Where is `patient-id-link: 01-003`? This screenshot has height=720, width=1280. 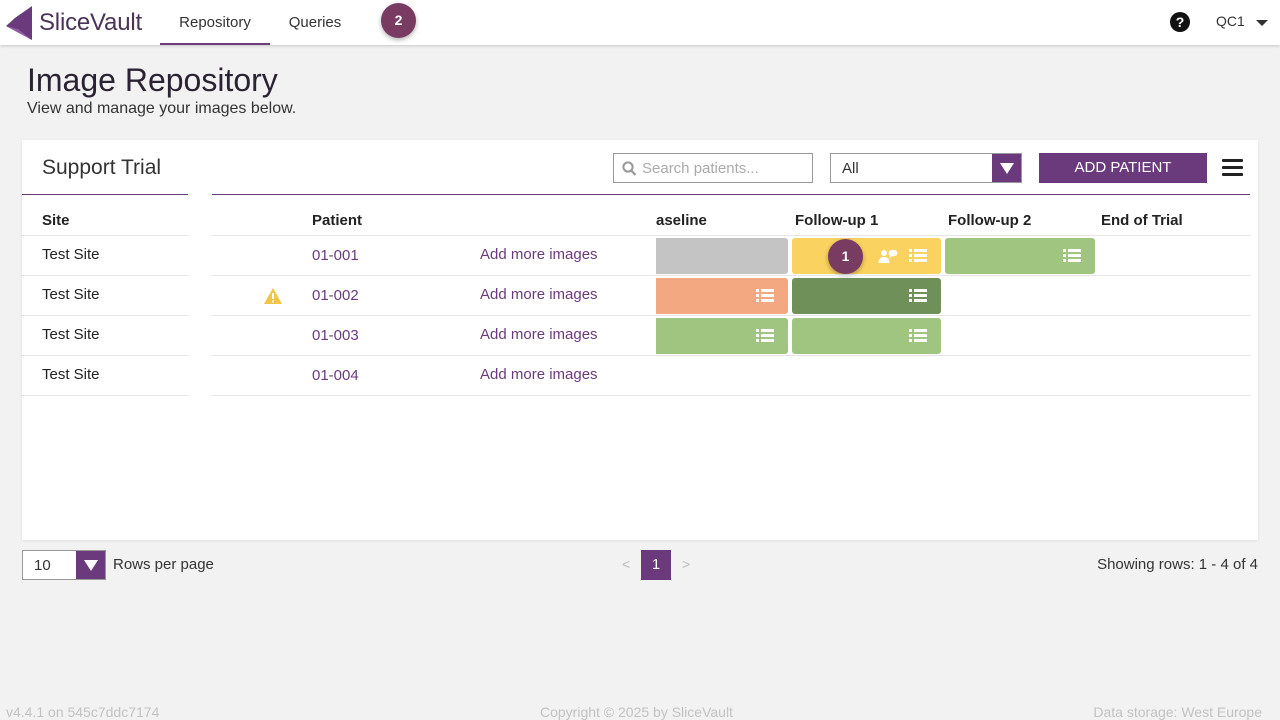
patient-id-link: 01-003 is located at coordinates (335, 335).